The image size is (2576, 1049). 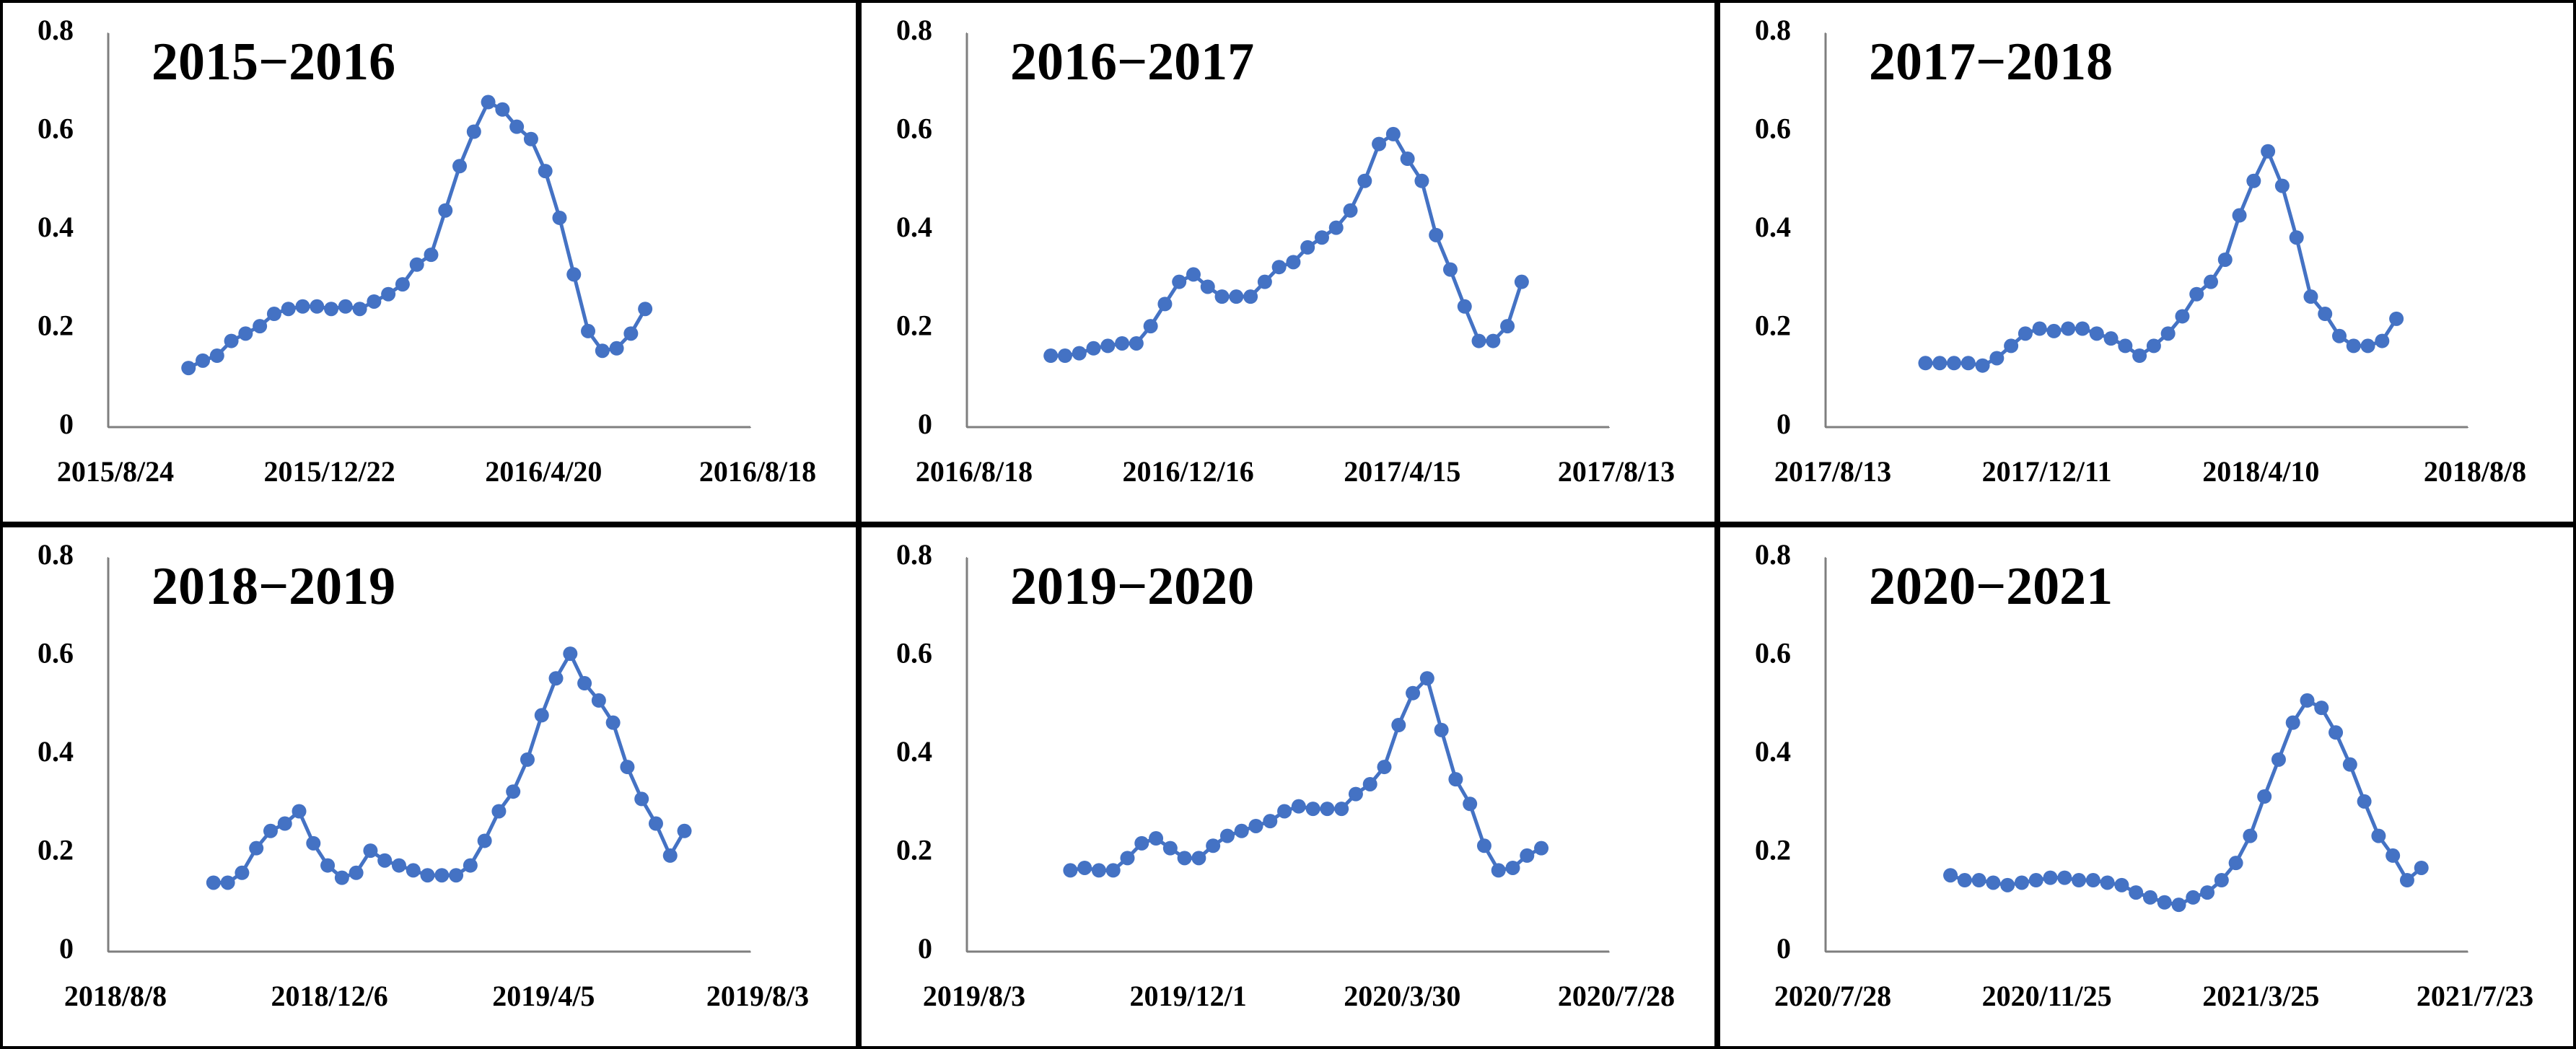 What do you see at coordinates (1616, 471) in the screenshot?
I see `x-tick-label: 2017/8/13` at bounding box center [1616, 471].